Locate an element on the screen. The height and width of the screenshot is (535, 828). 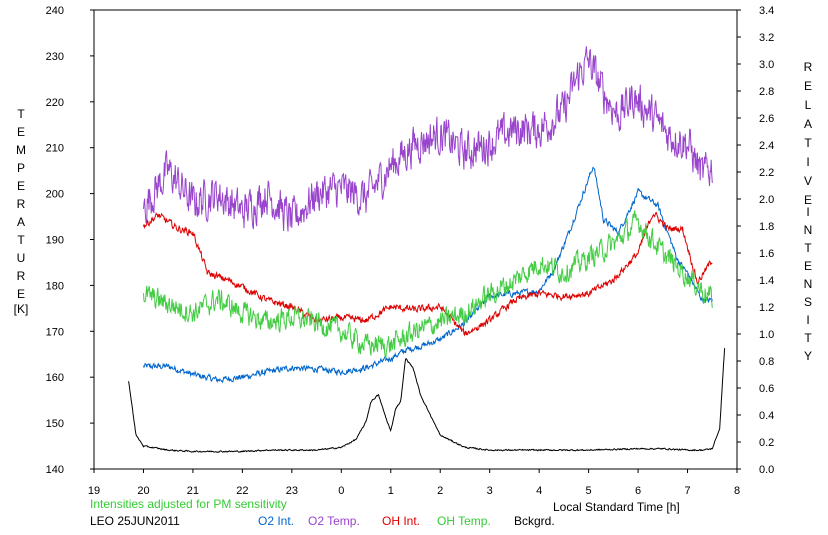
right-tick-label: 1.0 is located at coordinates (766, 335).